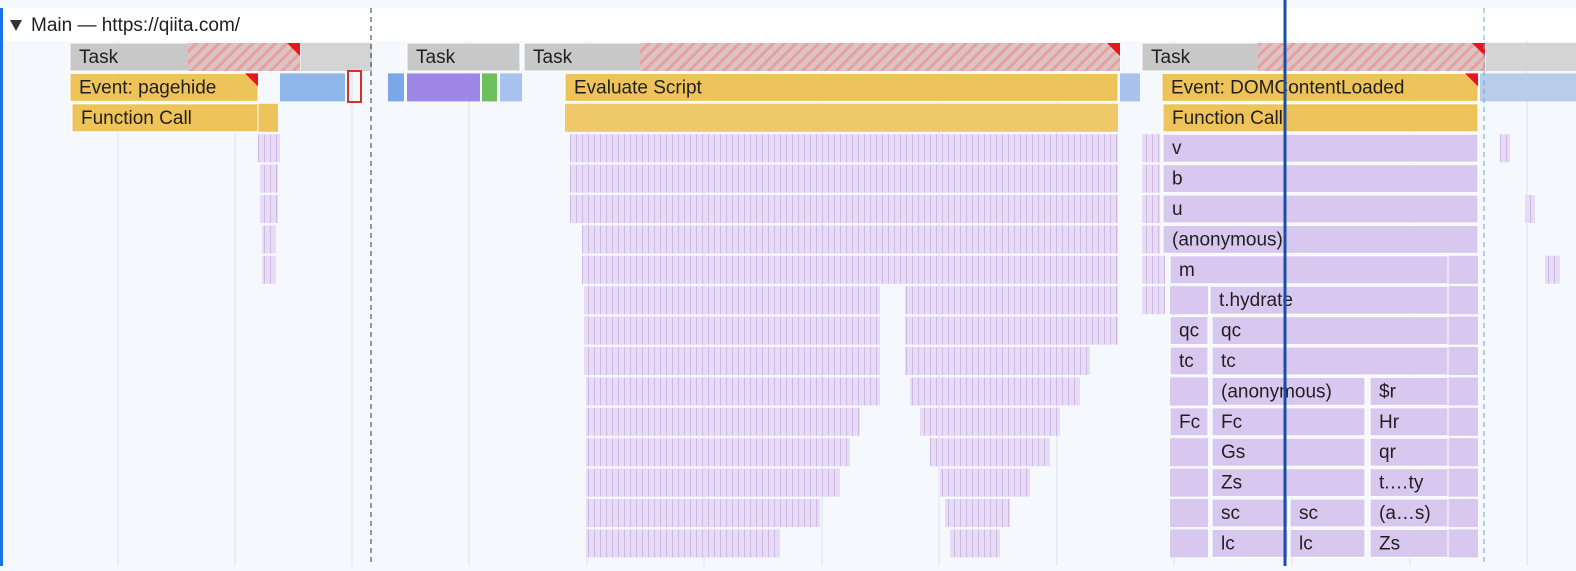 Image resolution: width=1576 pixels, height=571 pixels. What do you see at coordinates (463, 57) in the screenshot?
I see `task-block` at bounding box center [463, 57].